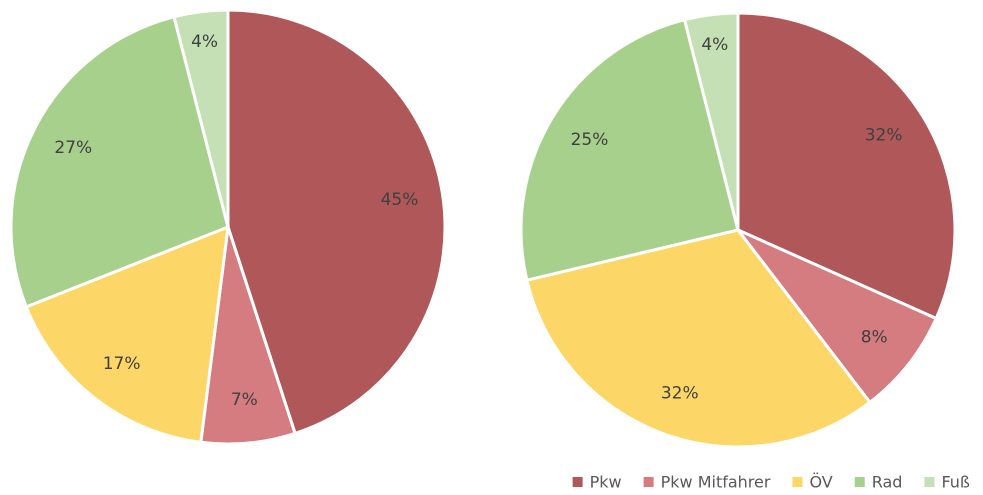 The image size is (983, 495). Describe the element at coordinates (122, 364) in the screenshot. I see `data-label: 17%` at that location.